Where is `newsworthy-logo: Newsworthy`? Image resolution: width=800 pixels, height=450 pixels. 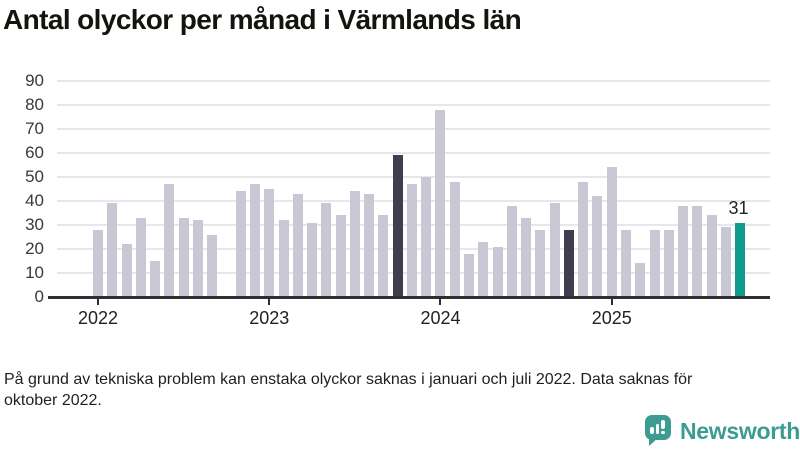 newsworthy-logo: Newsworthy is located at coordinates (722, 430).